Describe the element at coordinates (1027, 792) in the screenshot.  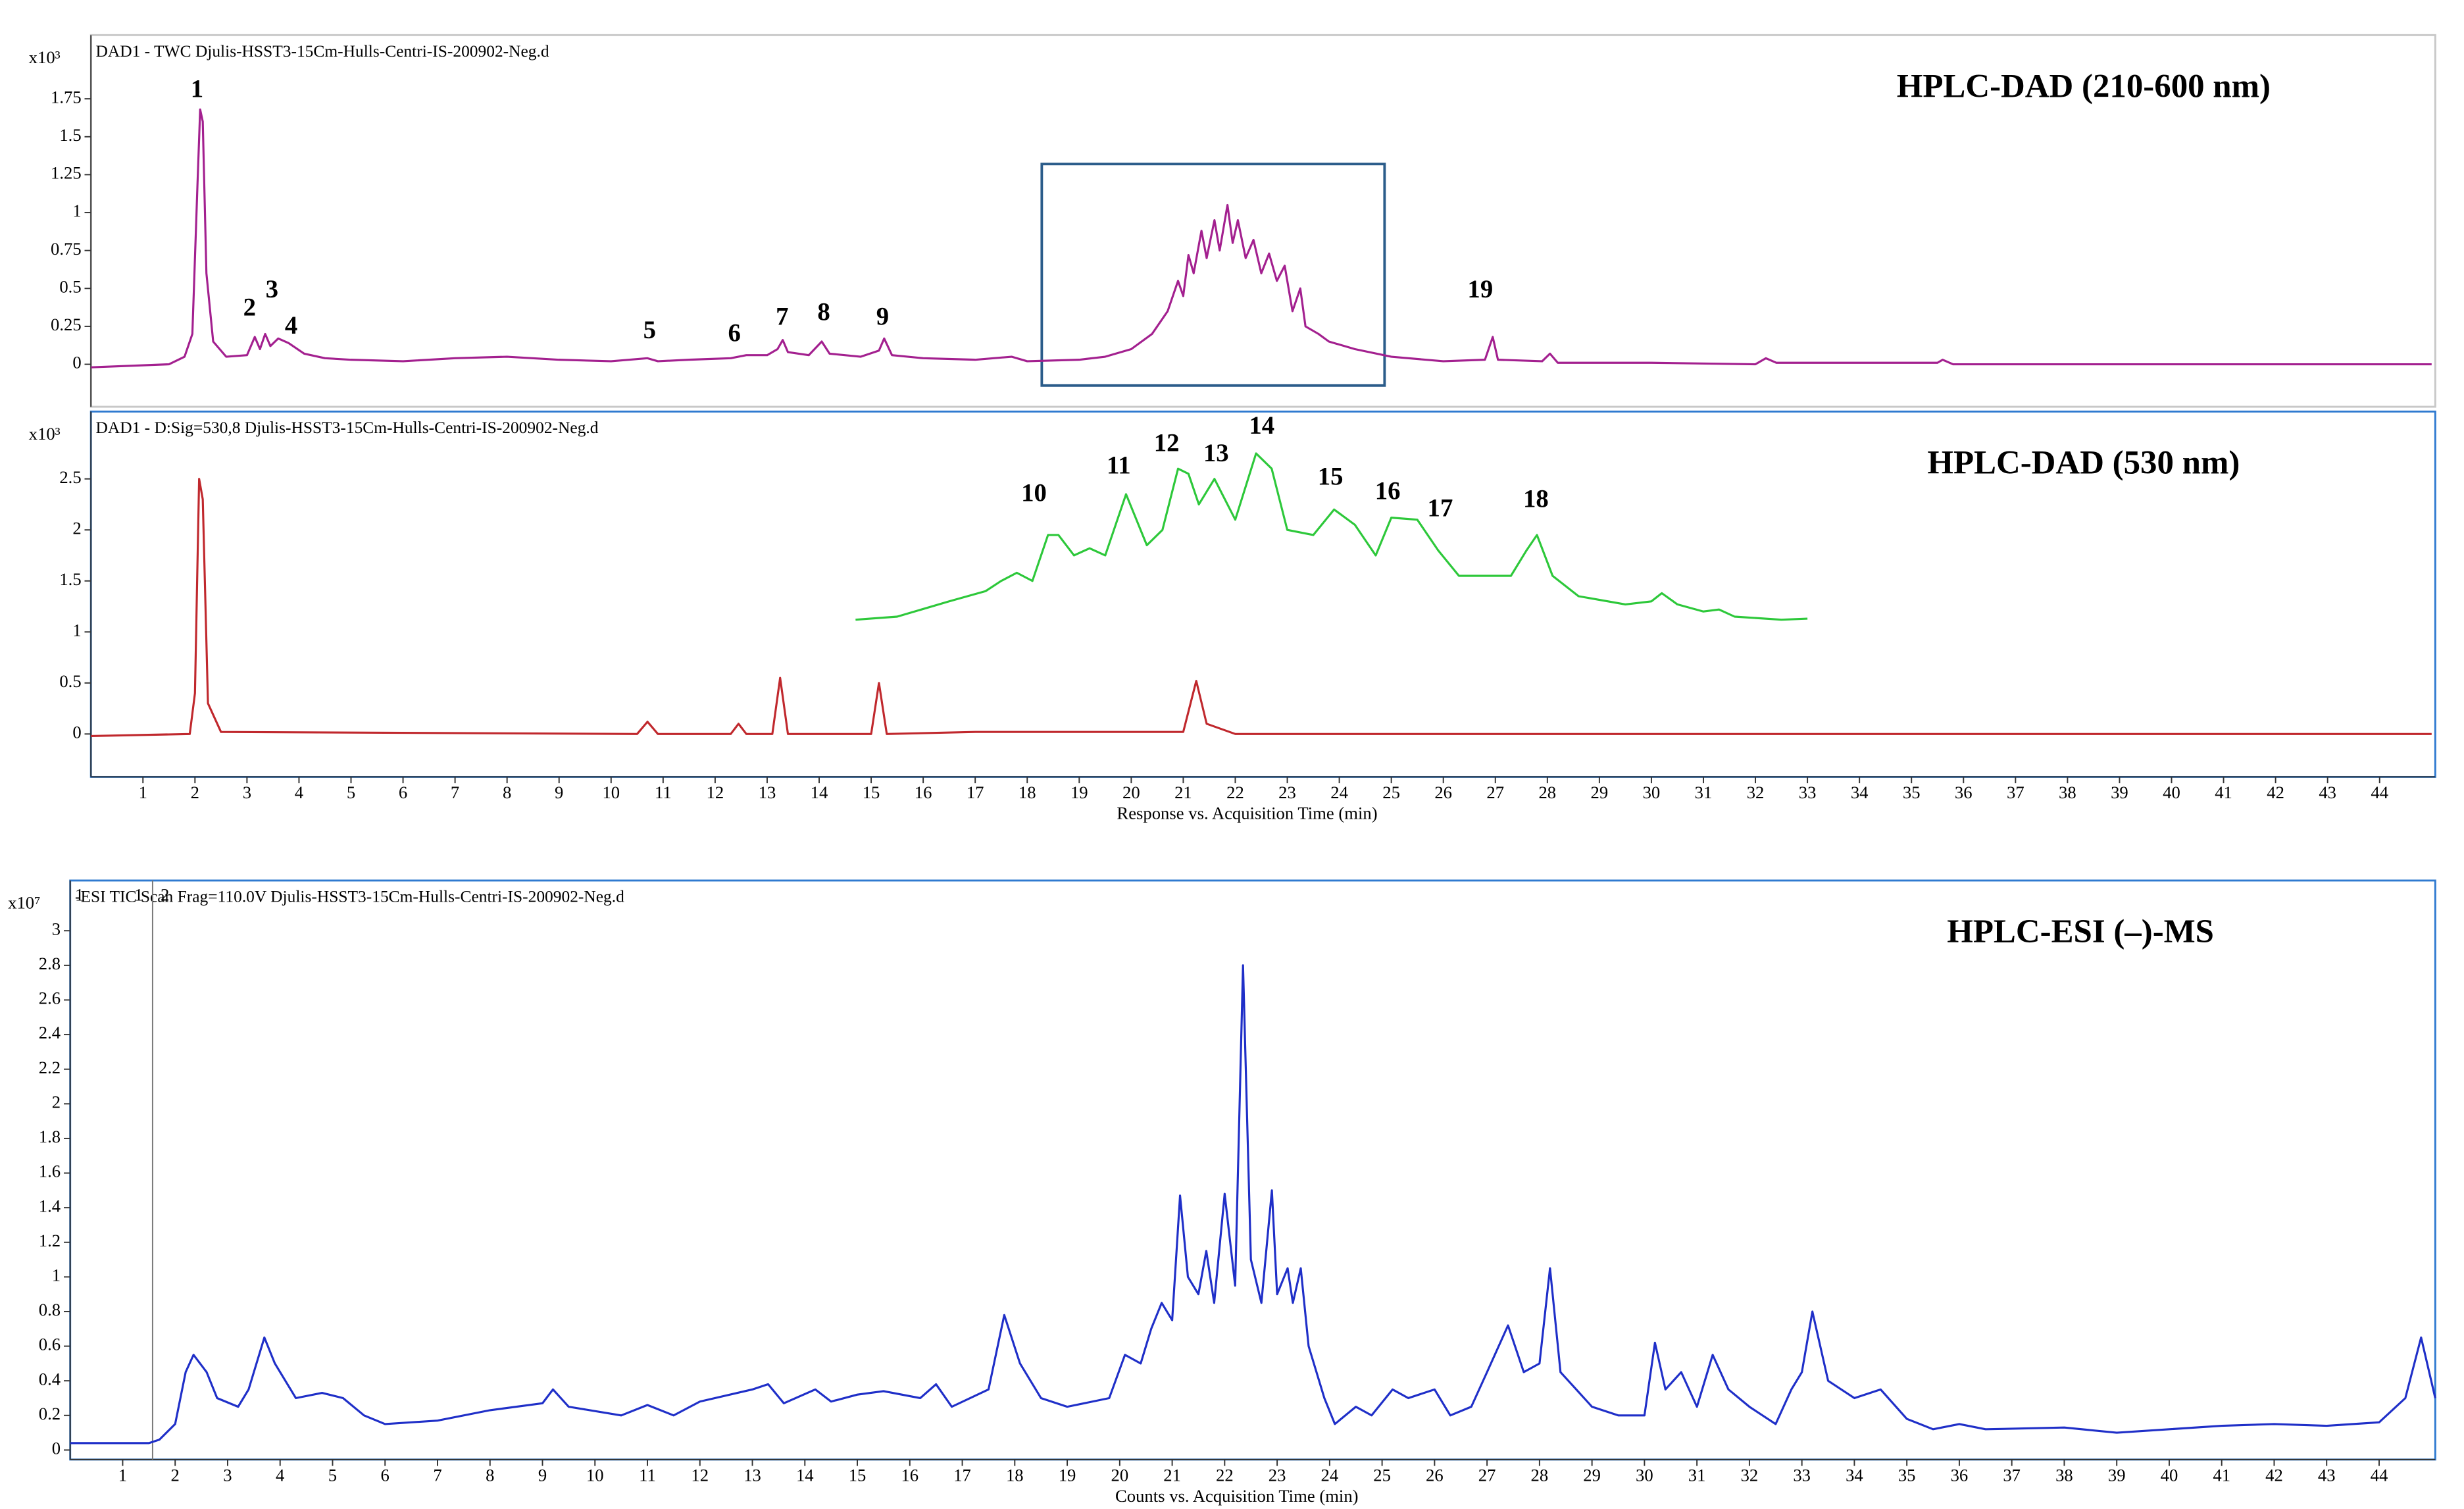
I see `x-tick-label: 18` at that location.